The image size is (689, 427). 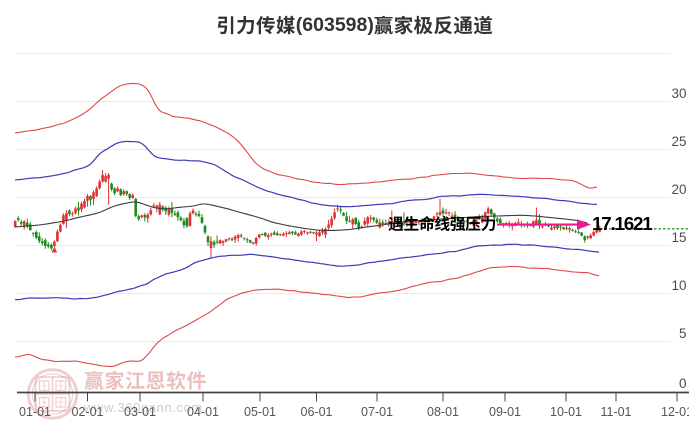 What do you see at coordinates (377, 412) in the screenshot?
I see `svg-text: 07-01` at bounding box center [377, 412].